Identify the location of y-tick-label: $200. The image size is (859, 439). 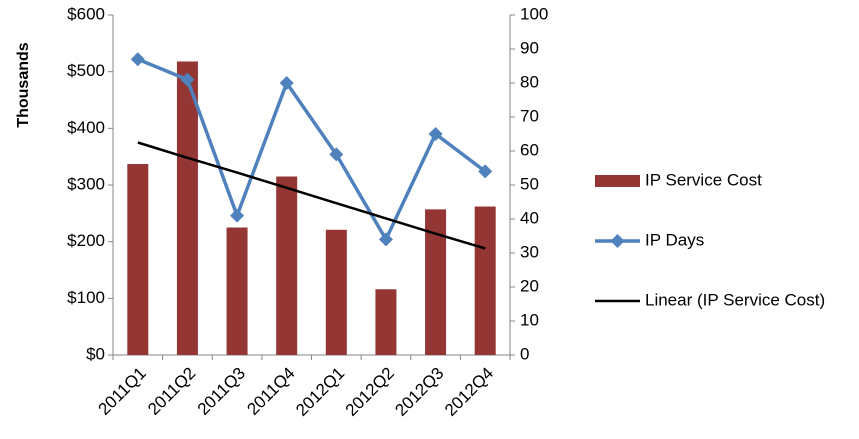
(86, 240).